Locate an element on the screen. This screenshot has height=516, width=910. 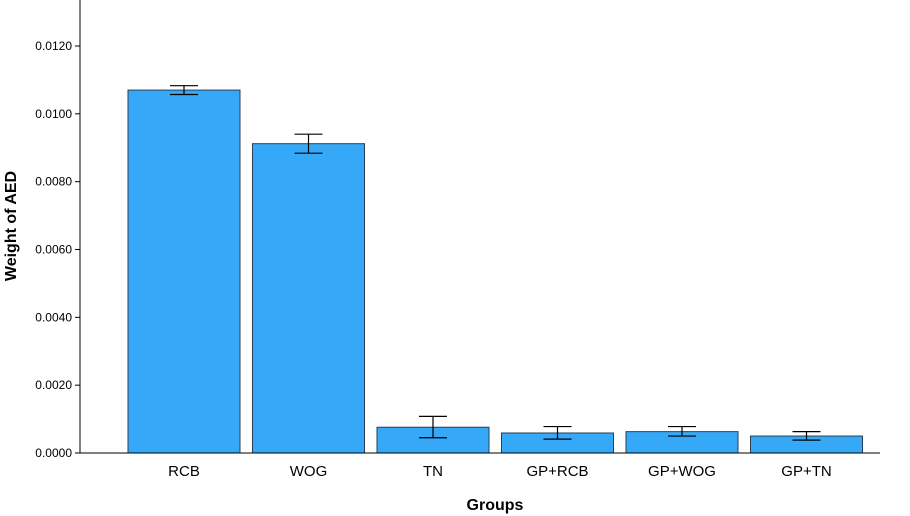
bar-wog is located at coordinates (308, 298).